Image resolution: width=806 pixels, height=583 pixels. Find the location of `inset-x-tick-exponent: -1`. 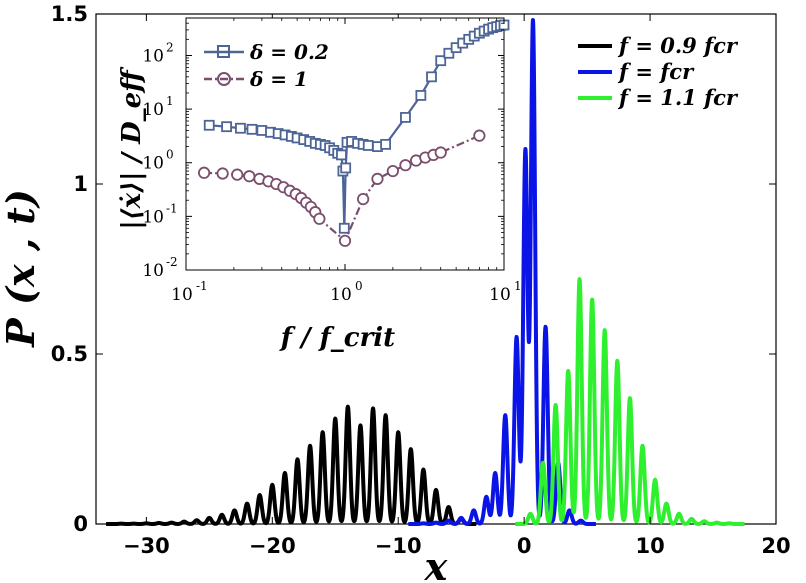

inset-x-tick-exponent: -1 is located at coordinates (202, 286).